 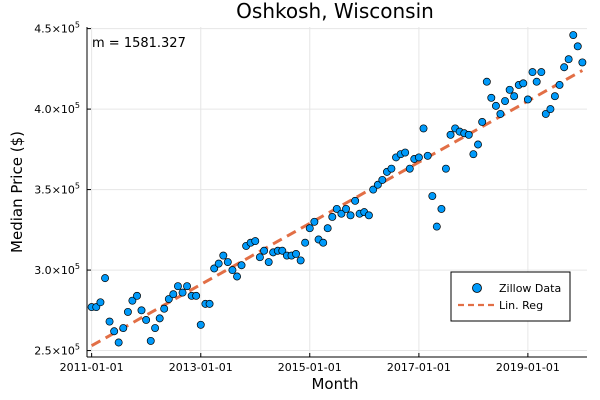 I want to click on legend-box, so click(x=510, y=296).